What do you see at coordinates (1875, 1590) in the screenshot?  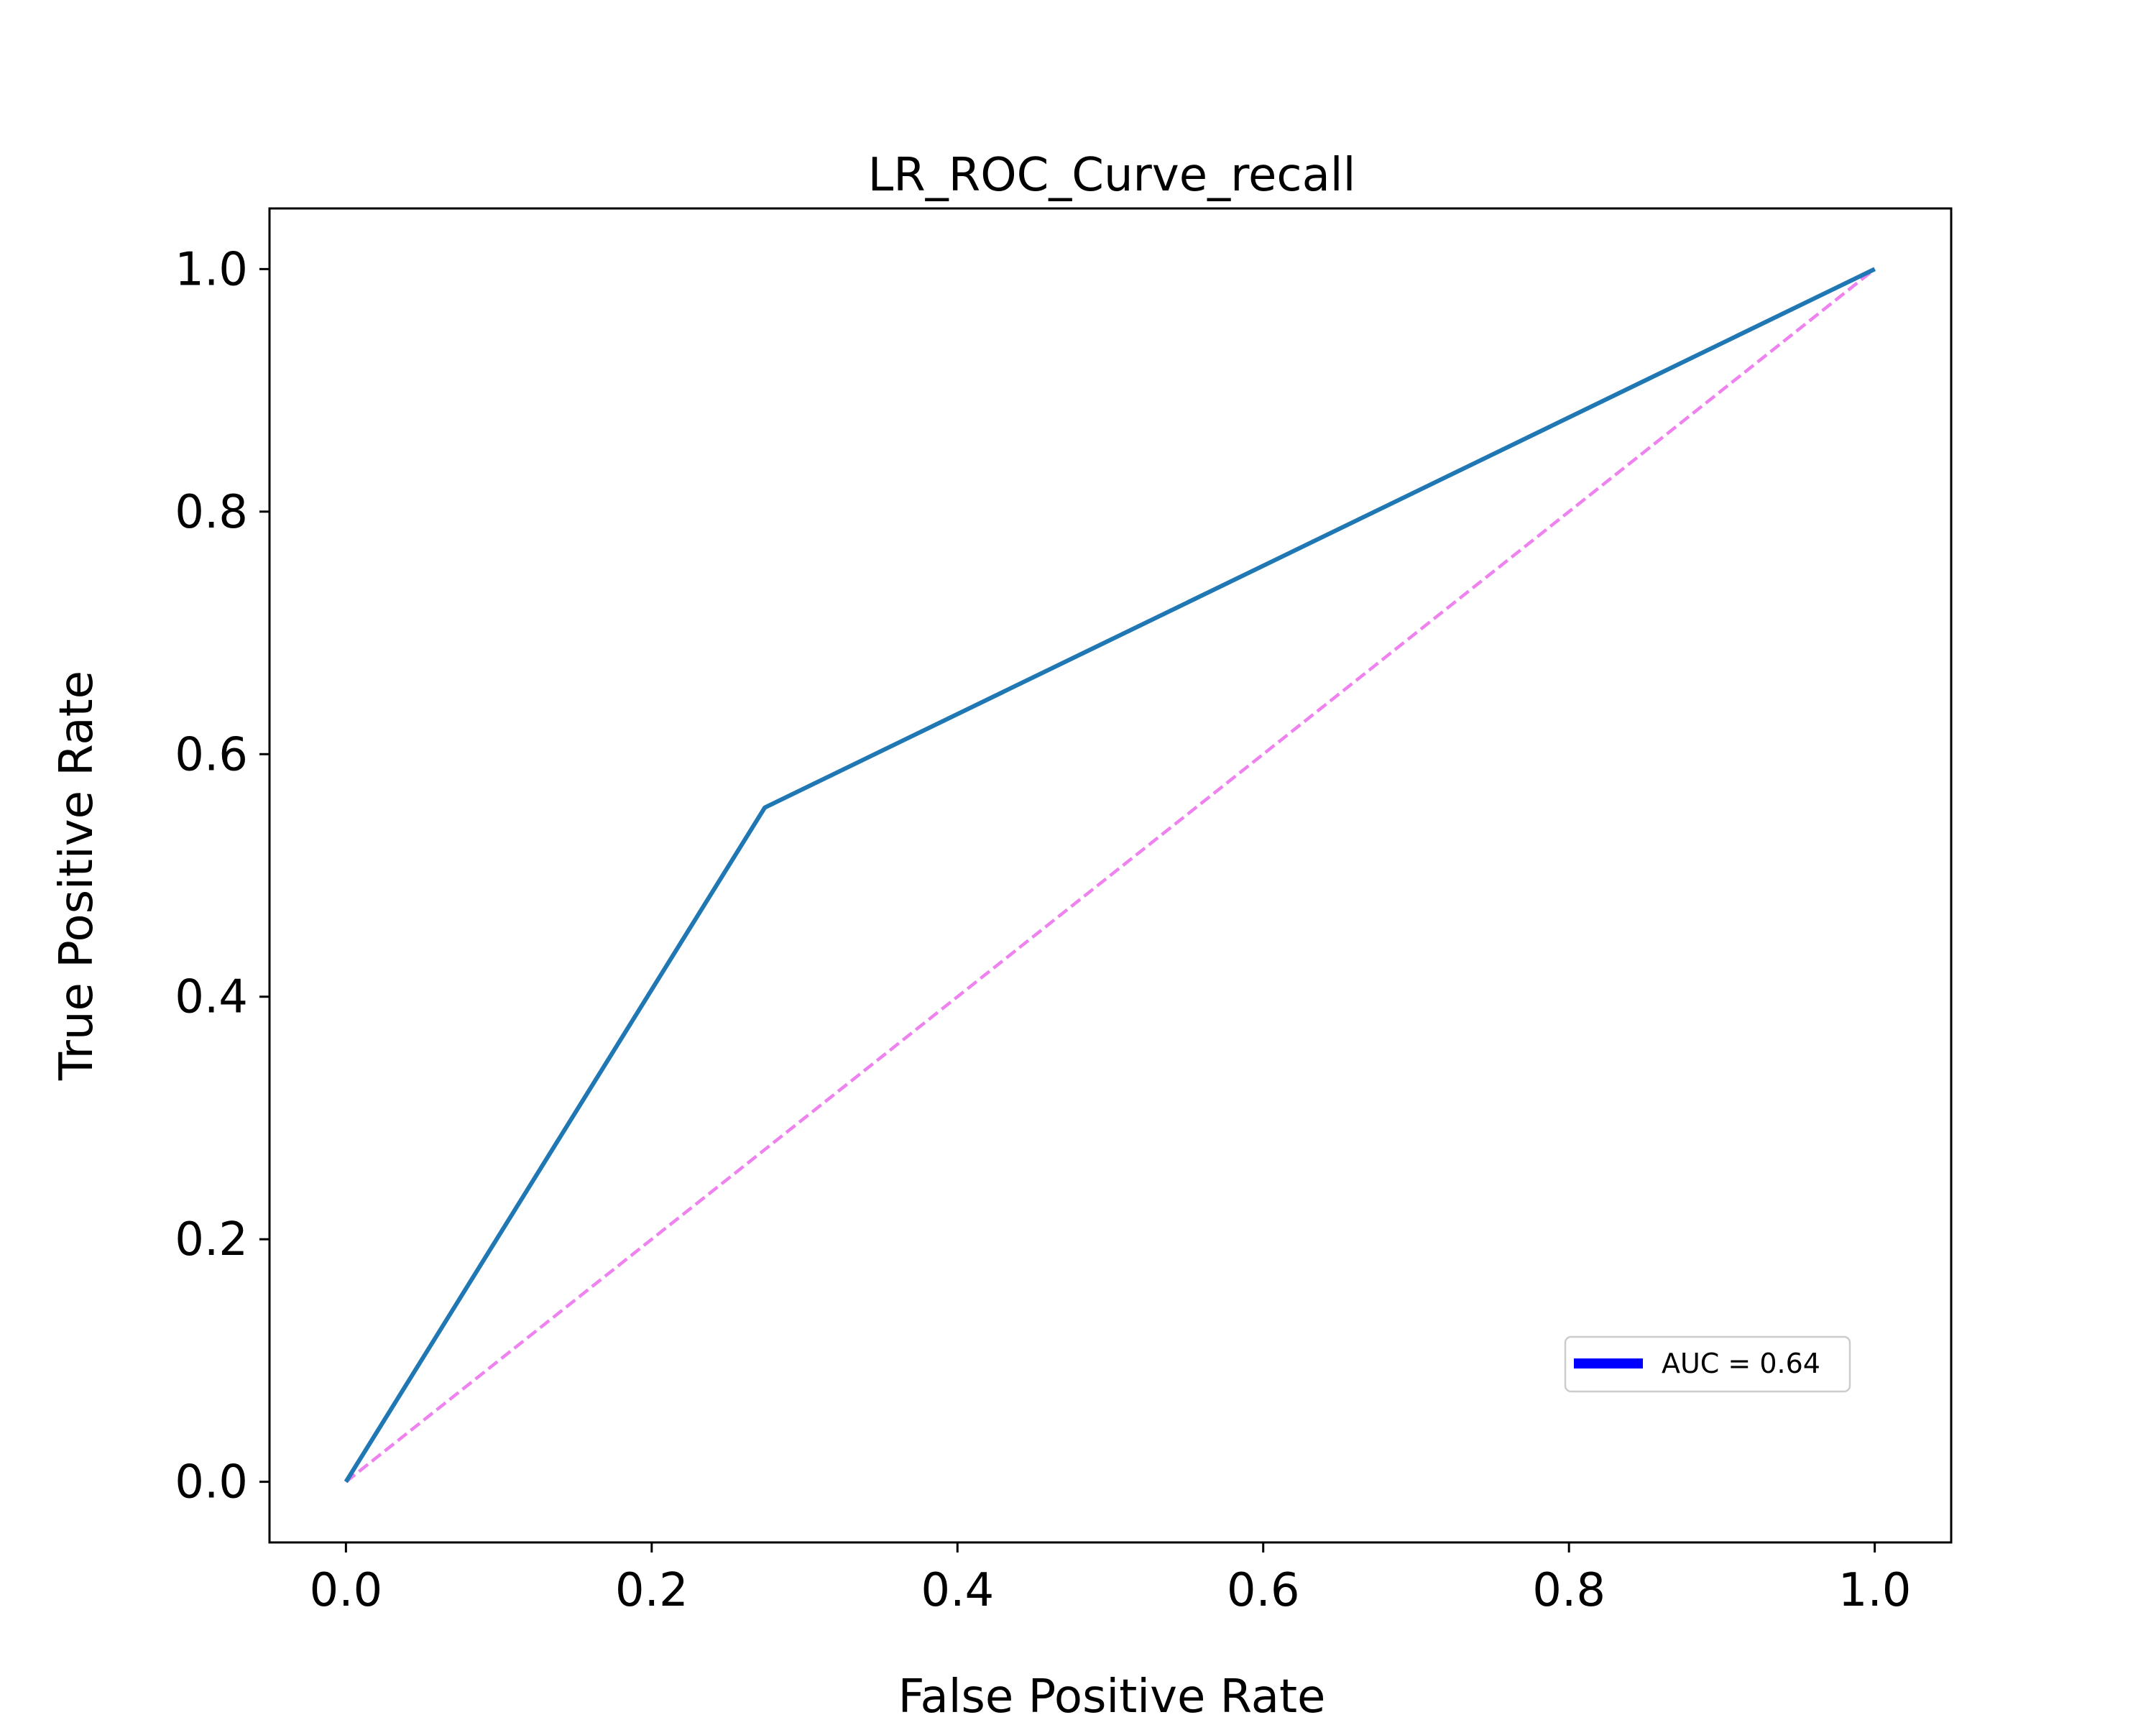 I see `x-tick-label: 1.0` at bounding box center [1875, 1590].